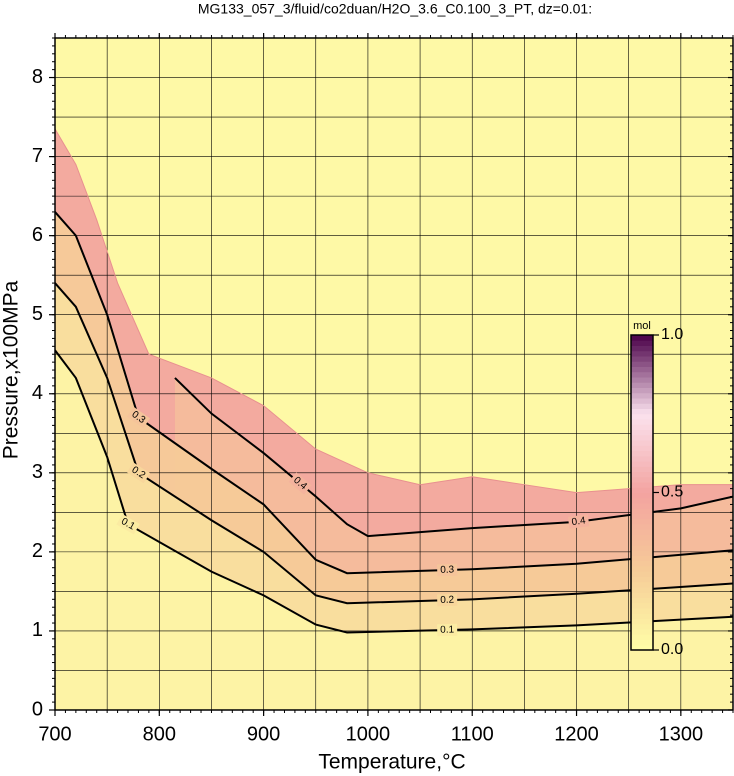  Describe the element at coordinates (37, 77) in the screenshot. I see `y-tick-label: 8` at that location.